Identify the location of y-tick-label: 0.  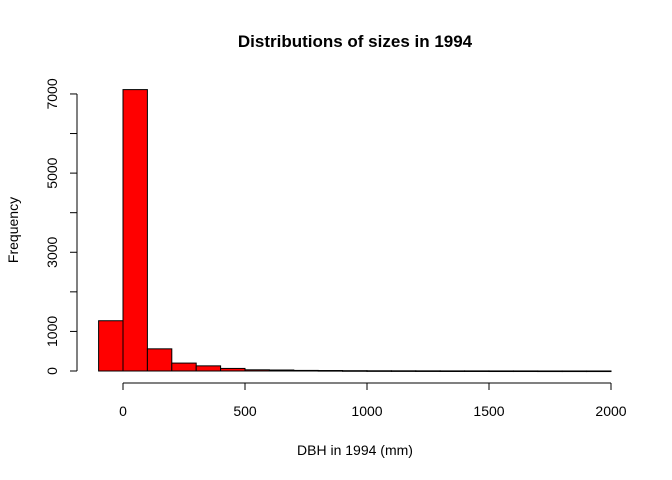
(52, 371).